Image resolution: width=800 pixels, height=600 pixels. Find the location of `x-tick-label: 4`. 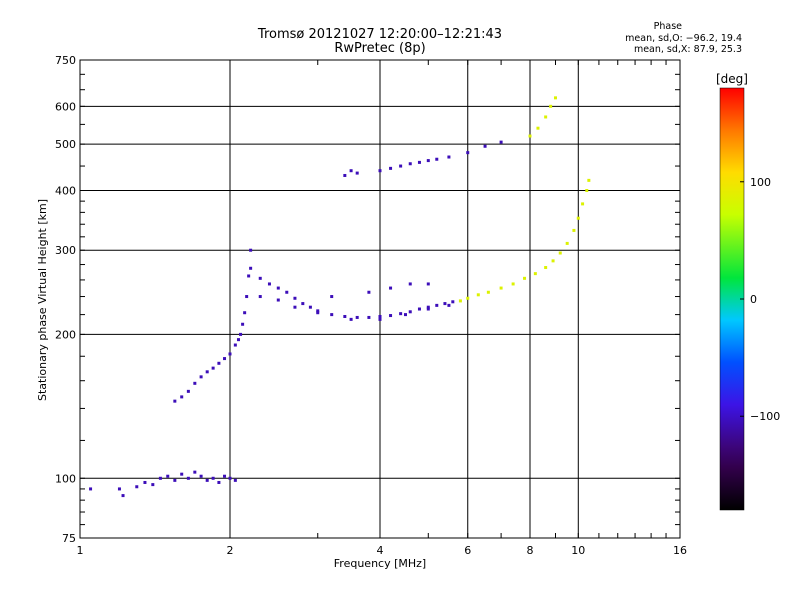

x-tick-label: 4 is located at coordinates (380, 550).